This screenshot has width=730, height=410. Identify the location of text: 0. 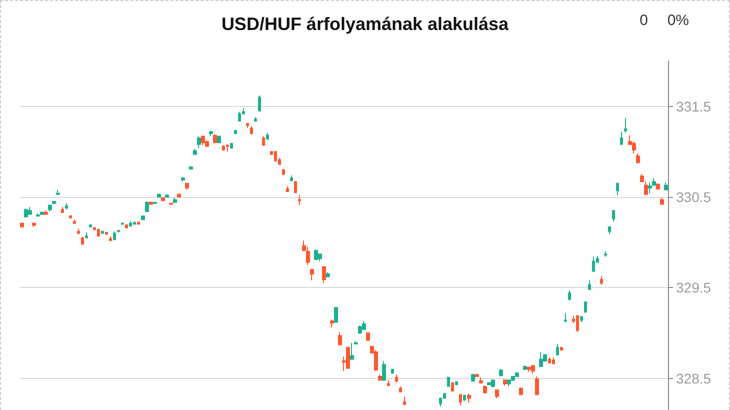
(644, 20).